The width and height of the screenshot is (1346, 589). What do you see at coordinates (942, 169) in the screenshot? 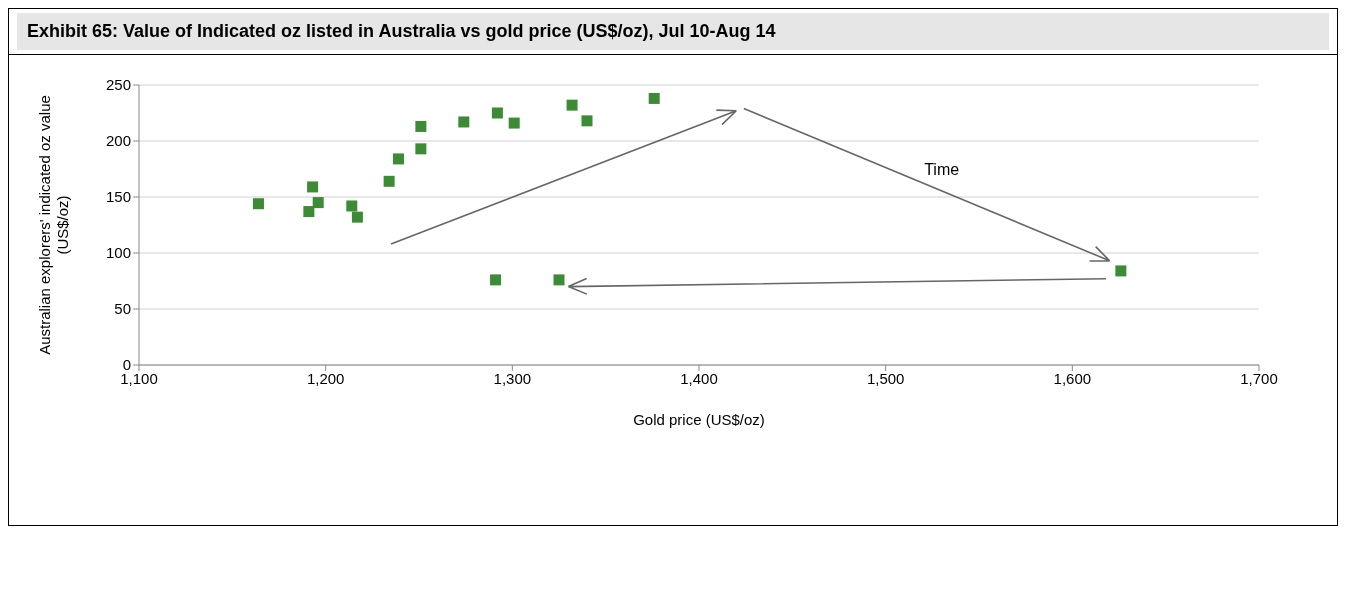
I see `annotation: Time` at bounding box center [942, 169].